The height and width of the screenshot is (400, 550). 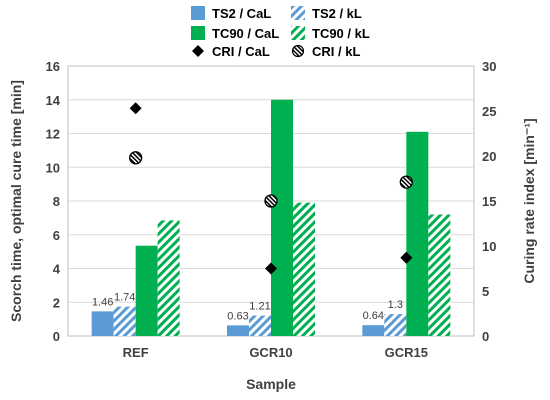 What do you see at coordinates (259, 307) in the screenshot?
I see `data-label: 1.21` at bounding box center [259, 307].